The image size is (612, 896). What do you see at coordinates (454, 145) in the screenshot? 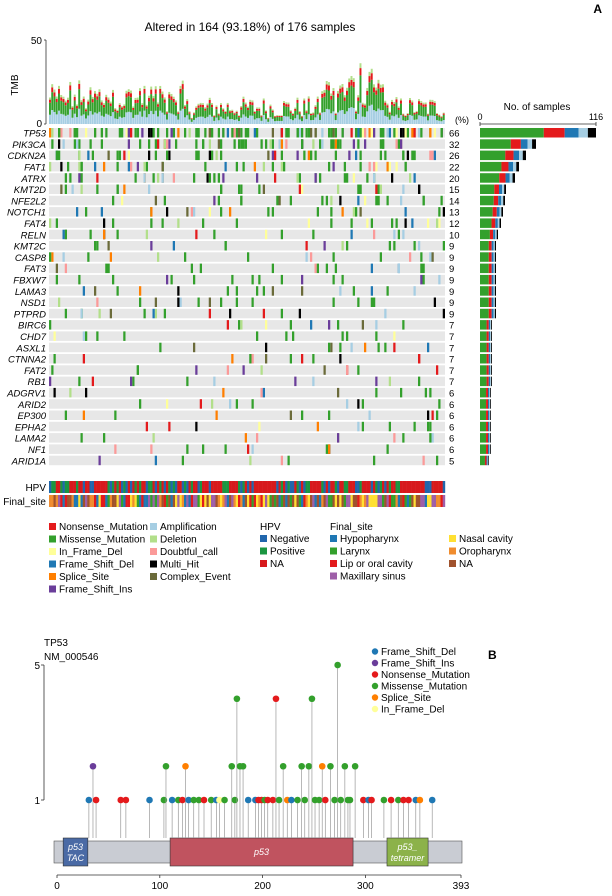
I see `gene-pct: 32` at bounding box center [454, 145].